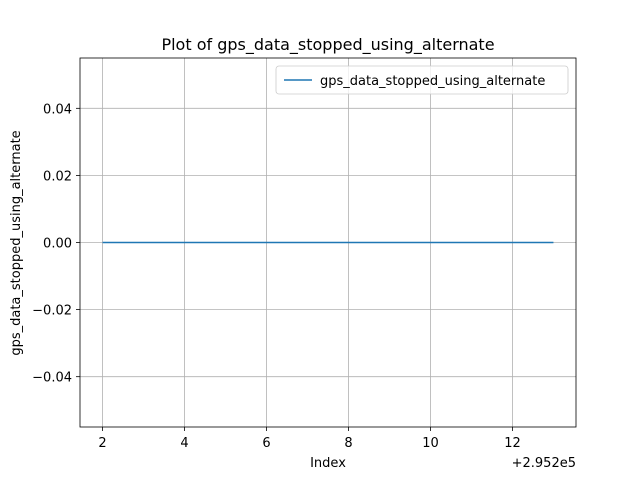  What do you see at coordinates (348, 443) in the screenshot?
I see `x-tick-label: 8` at bounding box center [348, 443].